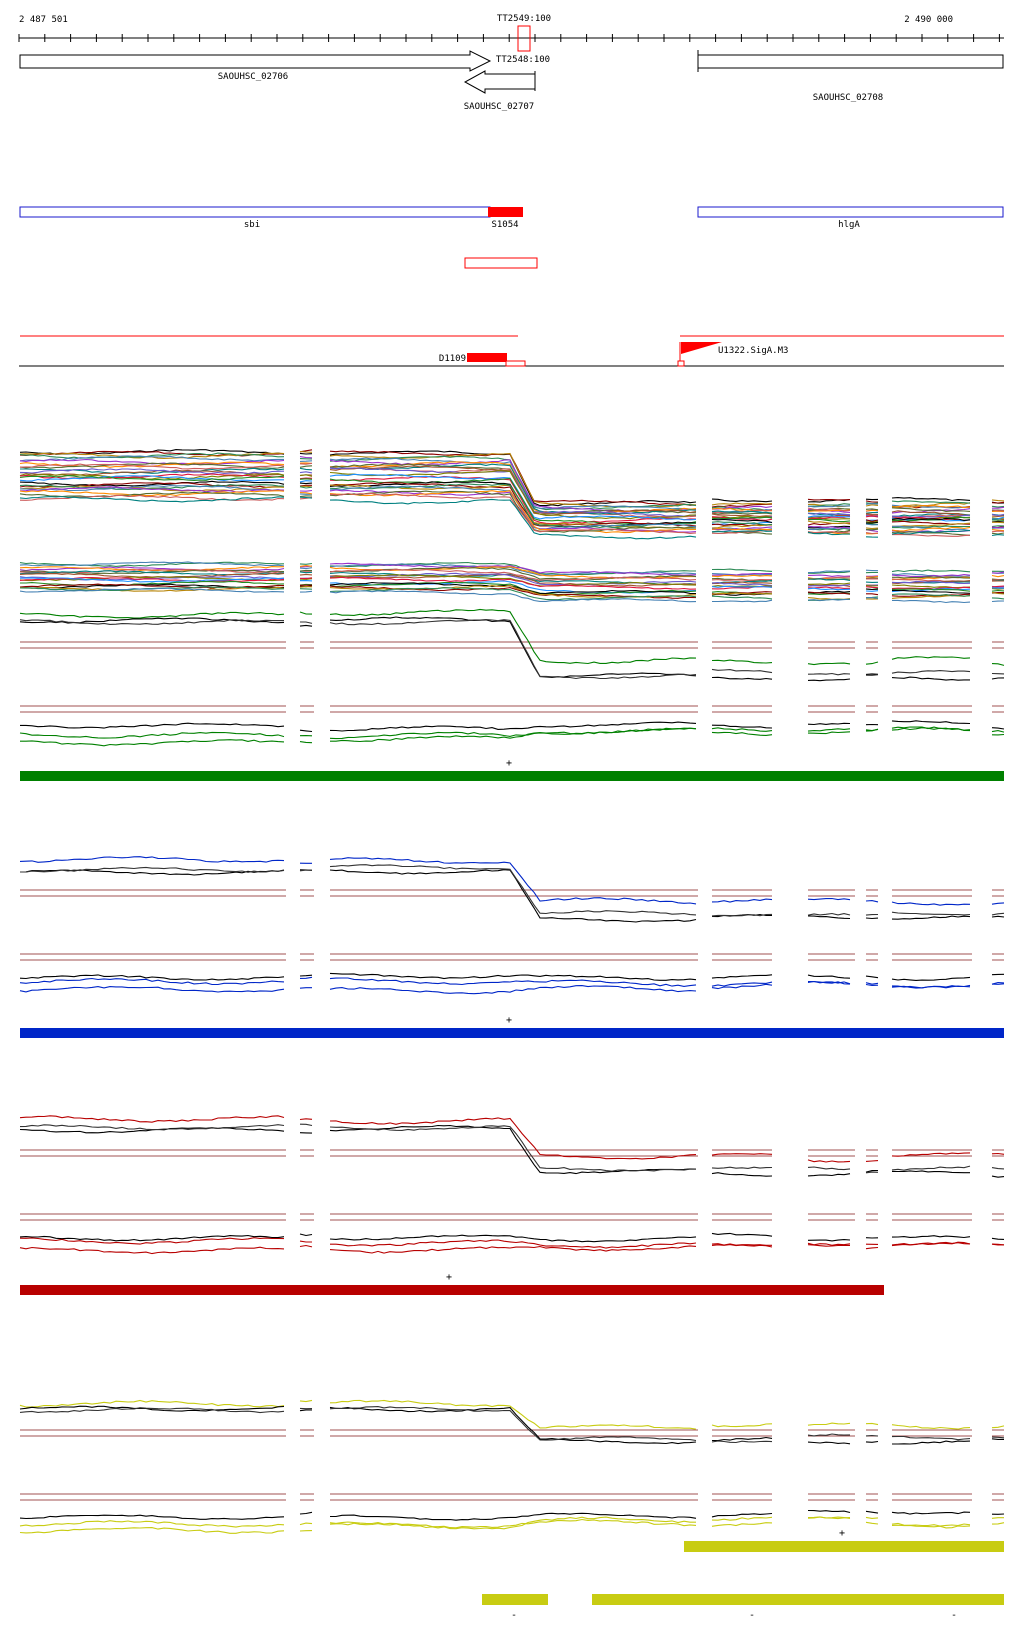  What do you see at coordinates (512, 925) in the screenshot?
I see `condition-block-blue` at bounding box center [512, 925].